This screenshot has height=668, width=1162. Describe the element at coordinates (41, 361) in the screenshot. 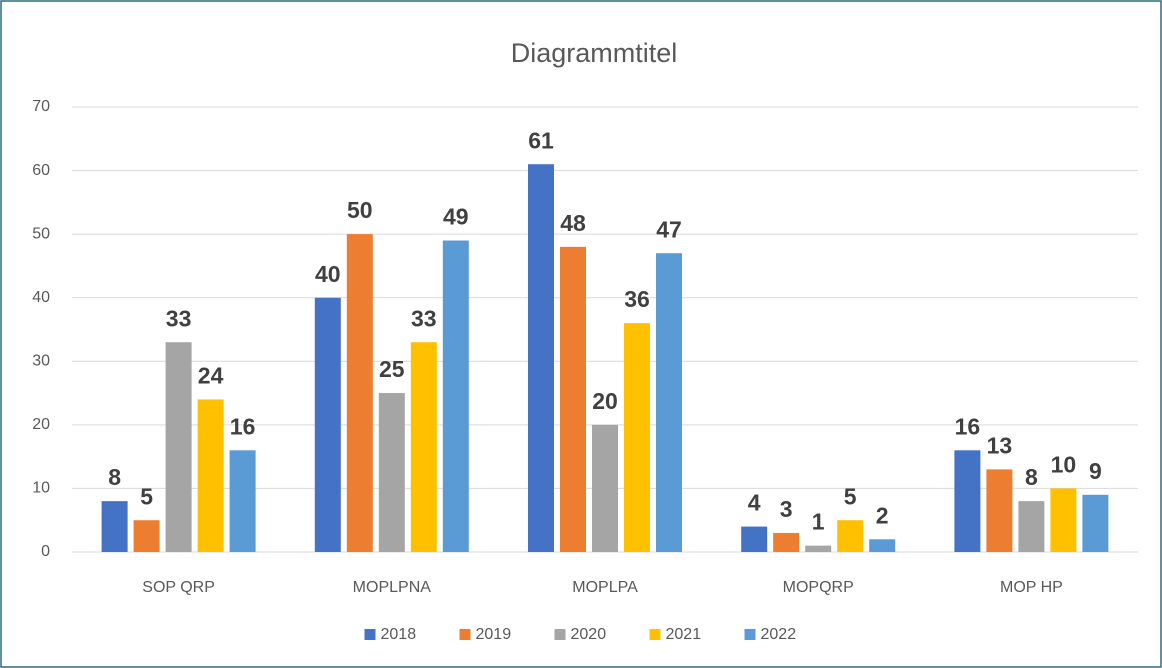

I see `y-tick-label: 30` at that location.